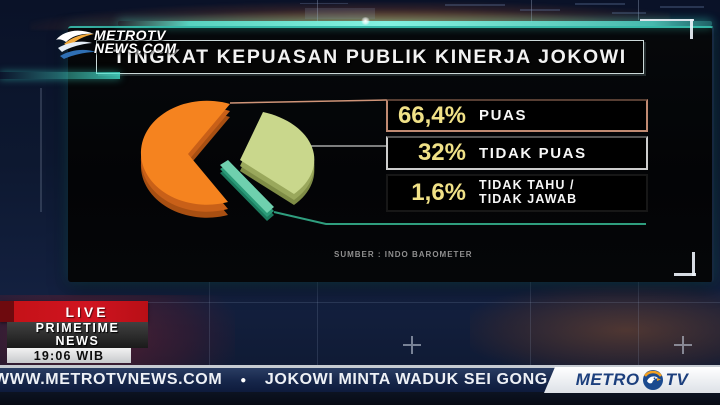 Image resolution: width=720 pixels, height=405 pixels. I want to click on legend-pct: 66,4%, so click(431, 115).